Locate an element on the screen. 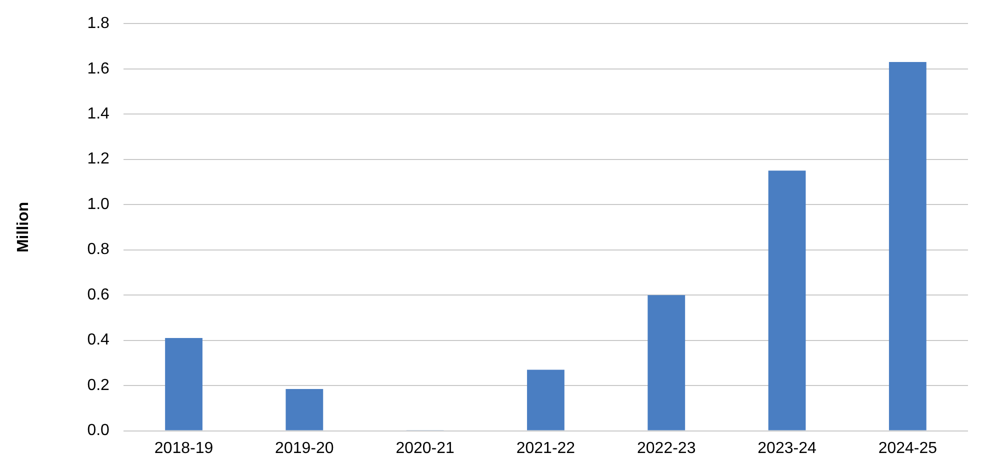 This screenshot has width=992, height=472. y-tick-label: 1.2 is located at coordinates (98, 159).